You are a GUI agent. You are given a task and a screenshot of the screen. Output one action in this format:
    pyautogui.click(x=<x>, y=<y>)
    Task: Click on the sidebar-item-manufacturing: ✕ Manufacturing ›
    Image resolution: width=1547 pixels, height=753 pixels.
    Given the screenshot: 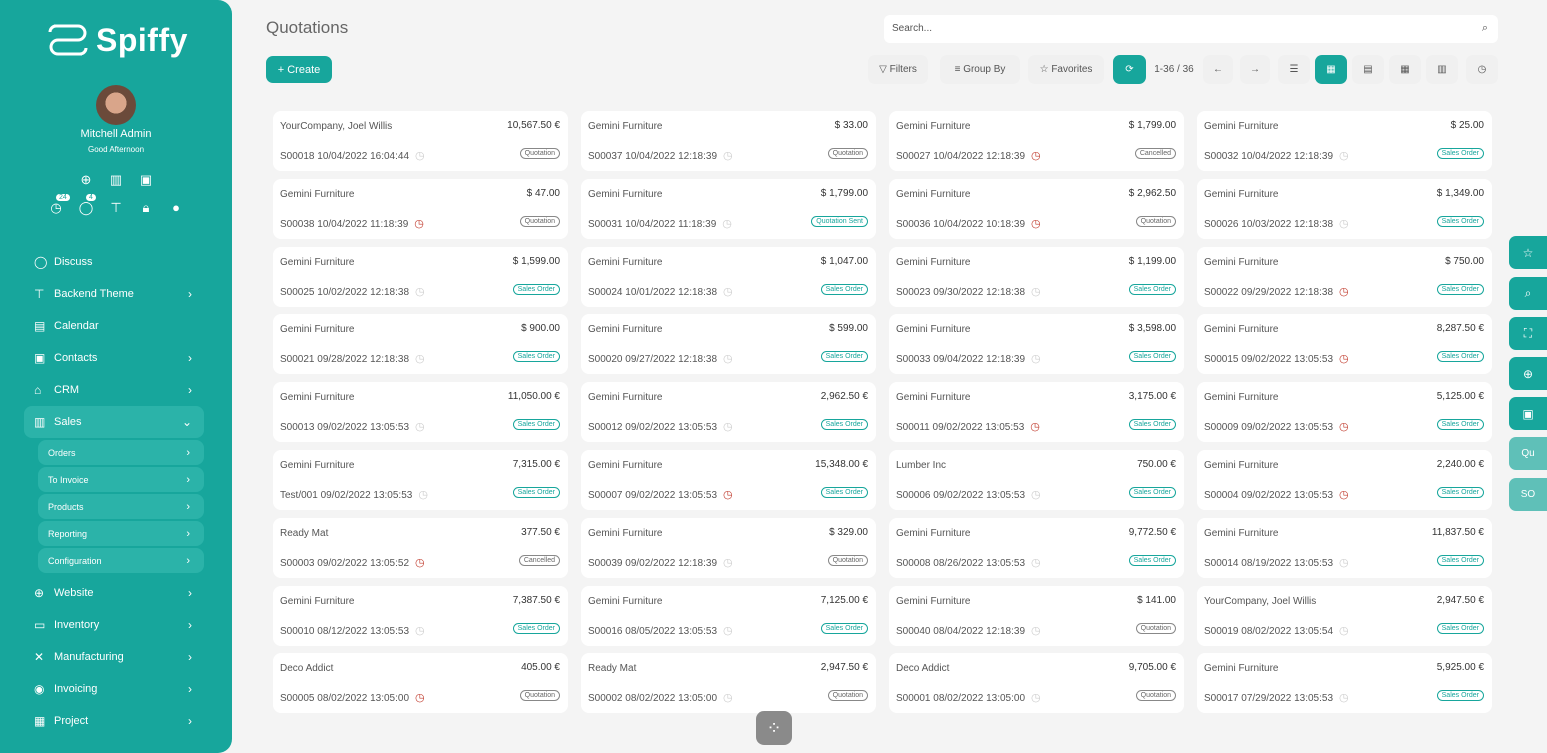 What is the action you would take?
    pyautogui.click(x=114, y=657)
    